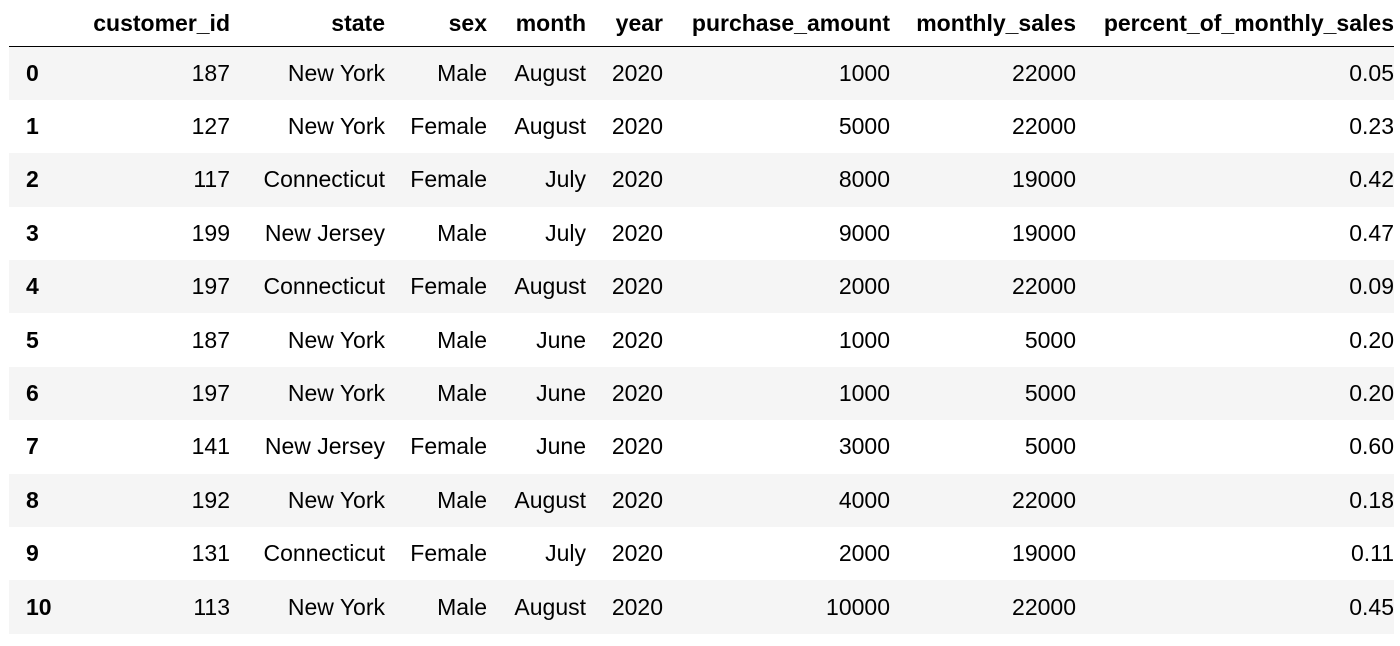 The height and width of the screenshot is (646, 1400). I want to click on cell-customer-id: 199, so click(210, 232).